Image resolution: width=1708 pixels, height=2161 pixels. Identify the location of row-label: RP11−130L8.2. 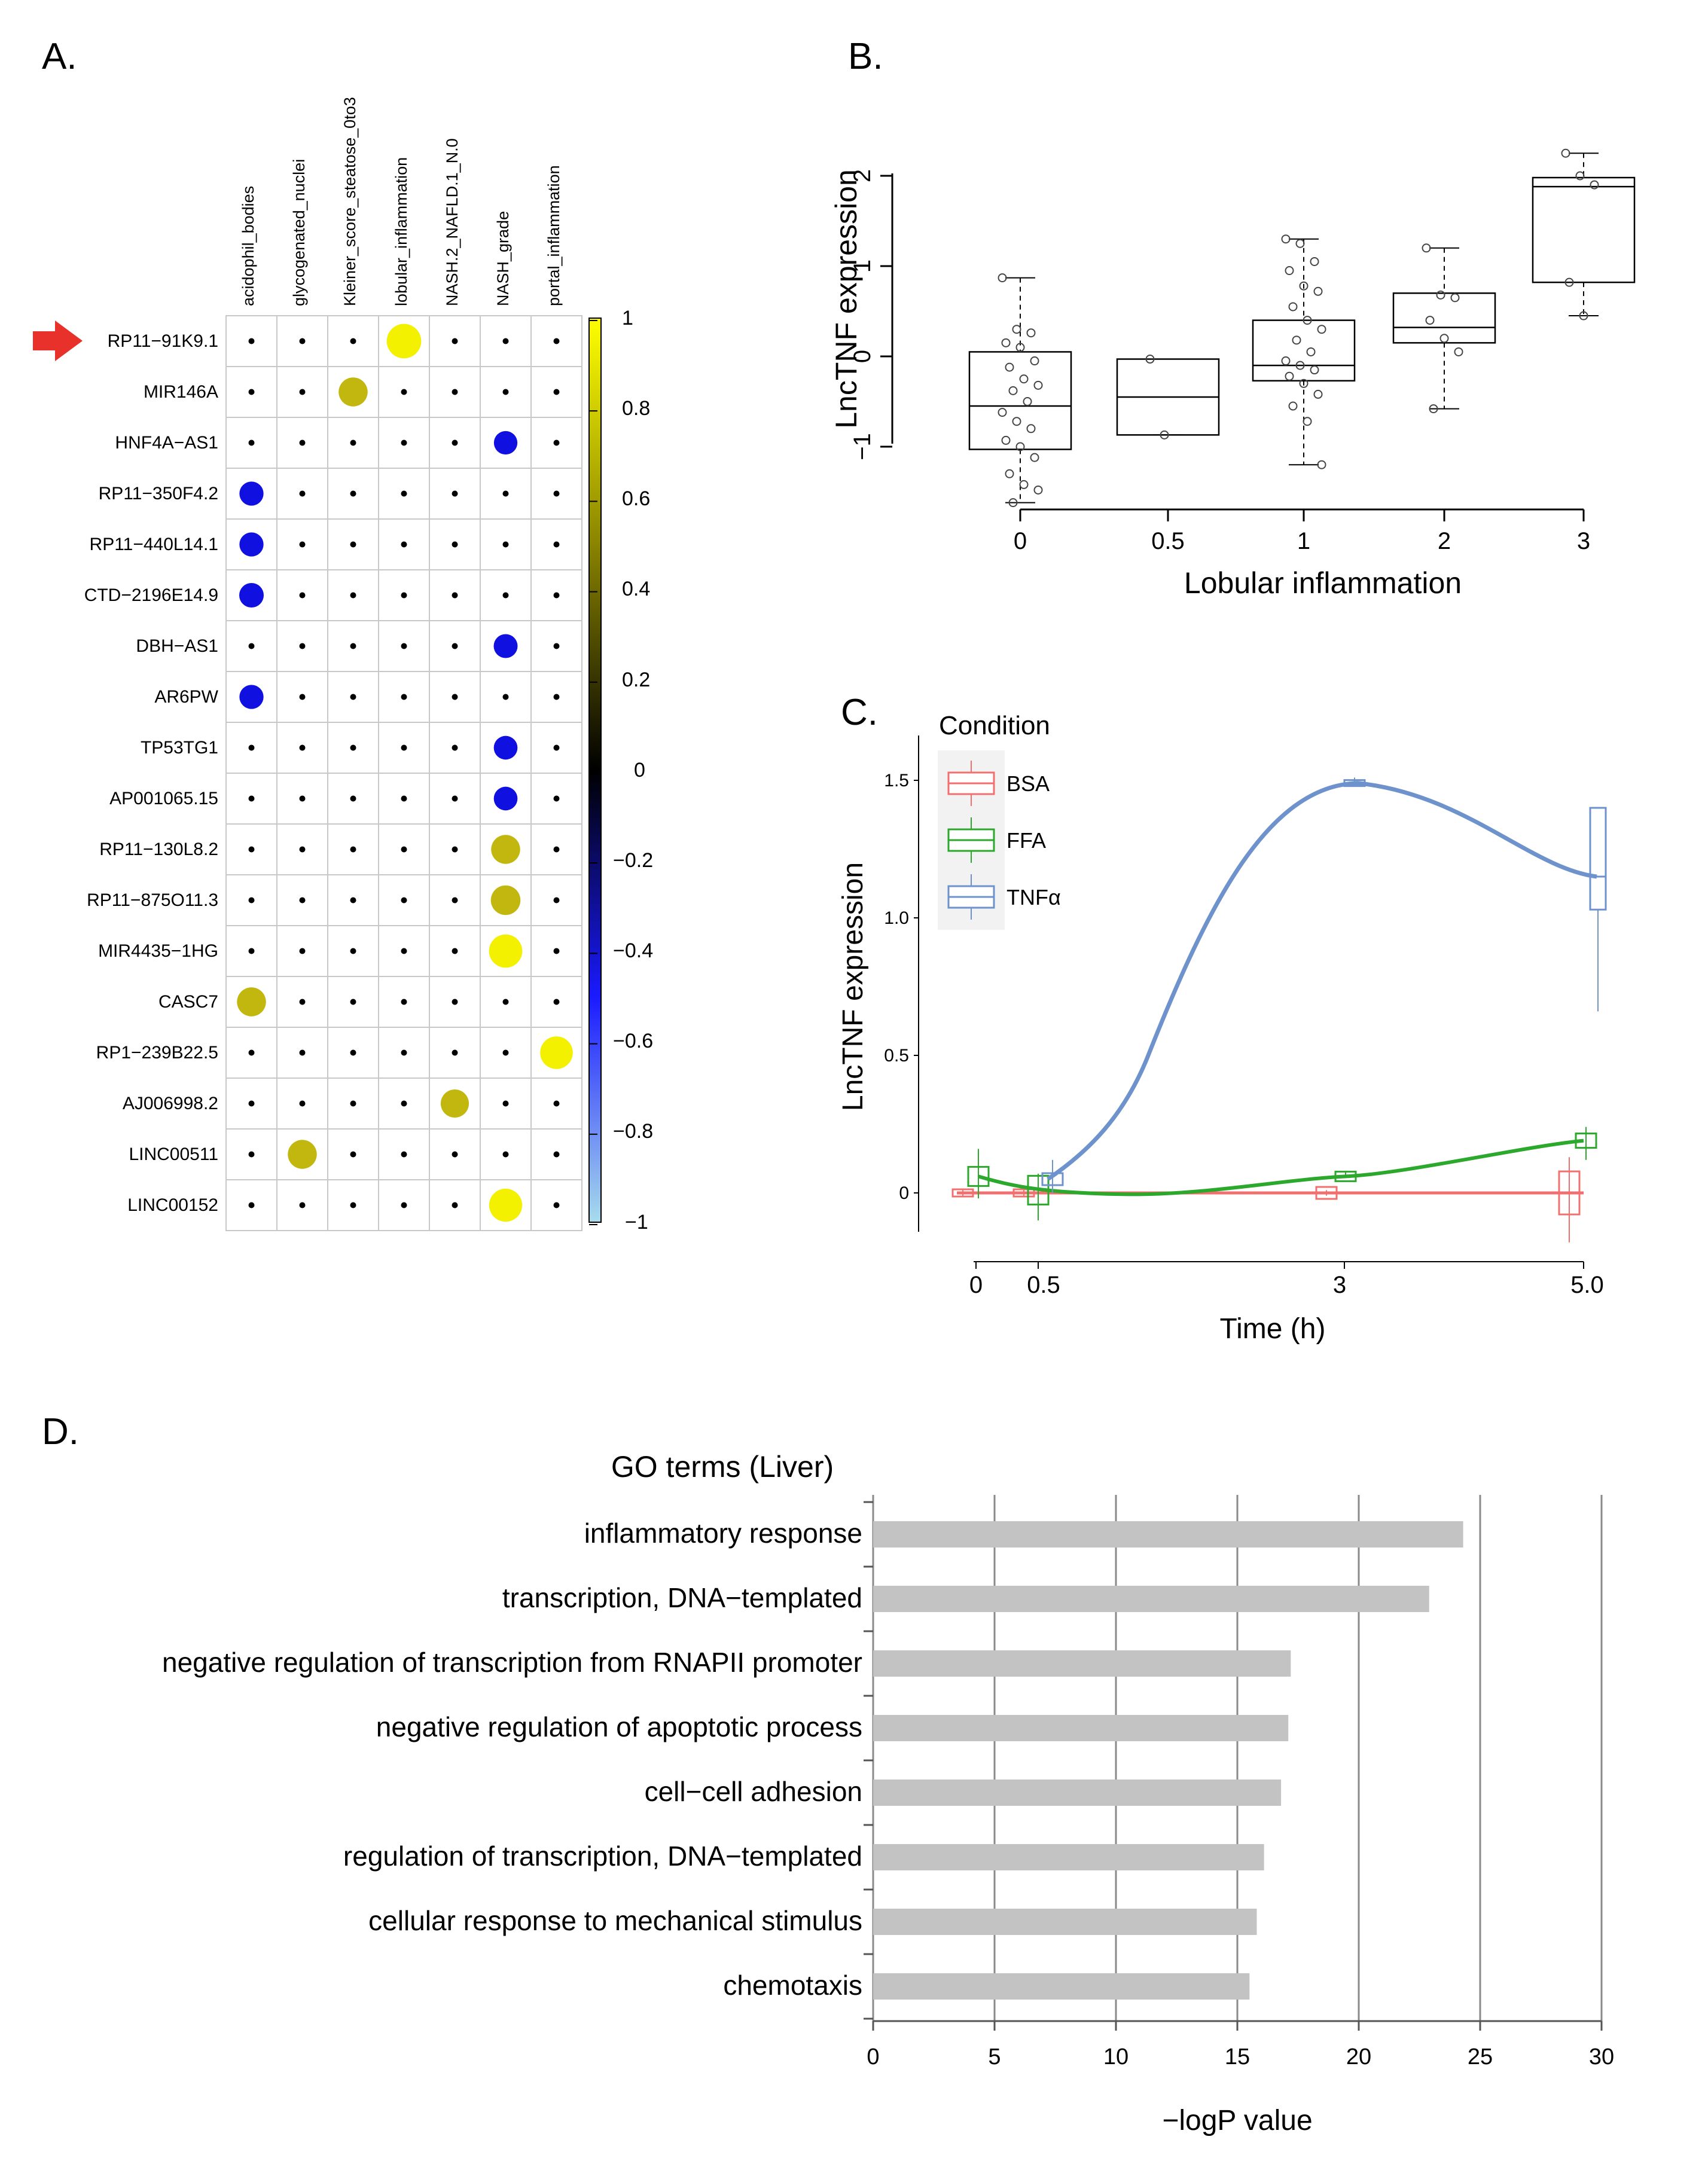
(158, 849).